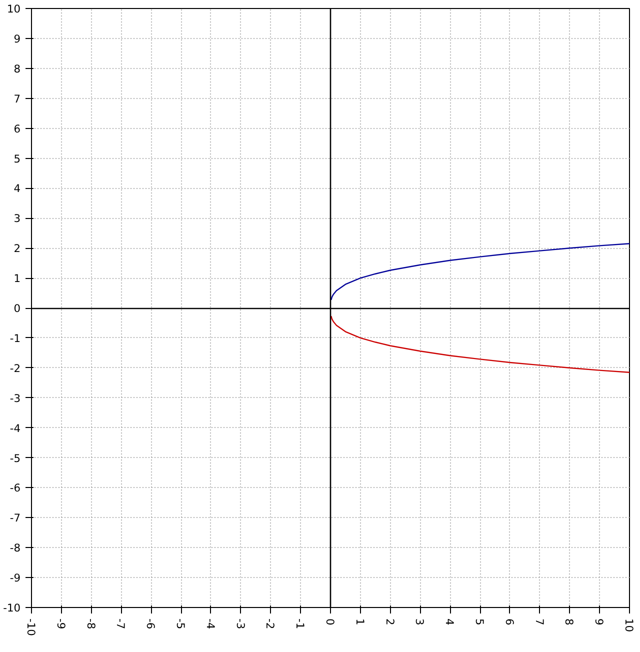 The height and width of the screenshot is (652, 640). What do you see at coordinates (17, 39) in the screenshot?
I see `y-tick-label: 9` at bounding box center [17, 39].